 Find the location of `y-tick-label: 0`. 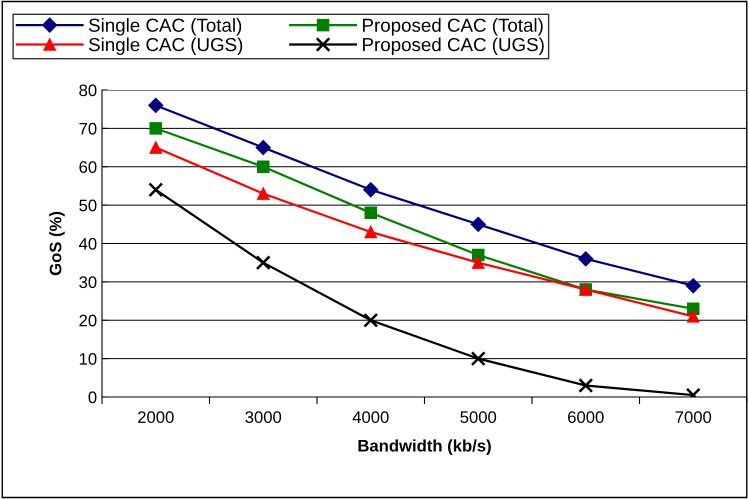

y-tick-label: 0 is located at coordinates (92, 397).